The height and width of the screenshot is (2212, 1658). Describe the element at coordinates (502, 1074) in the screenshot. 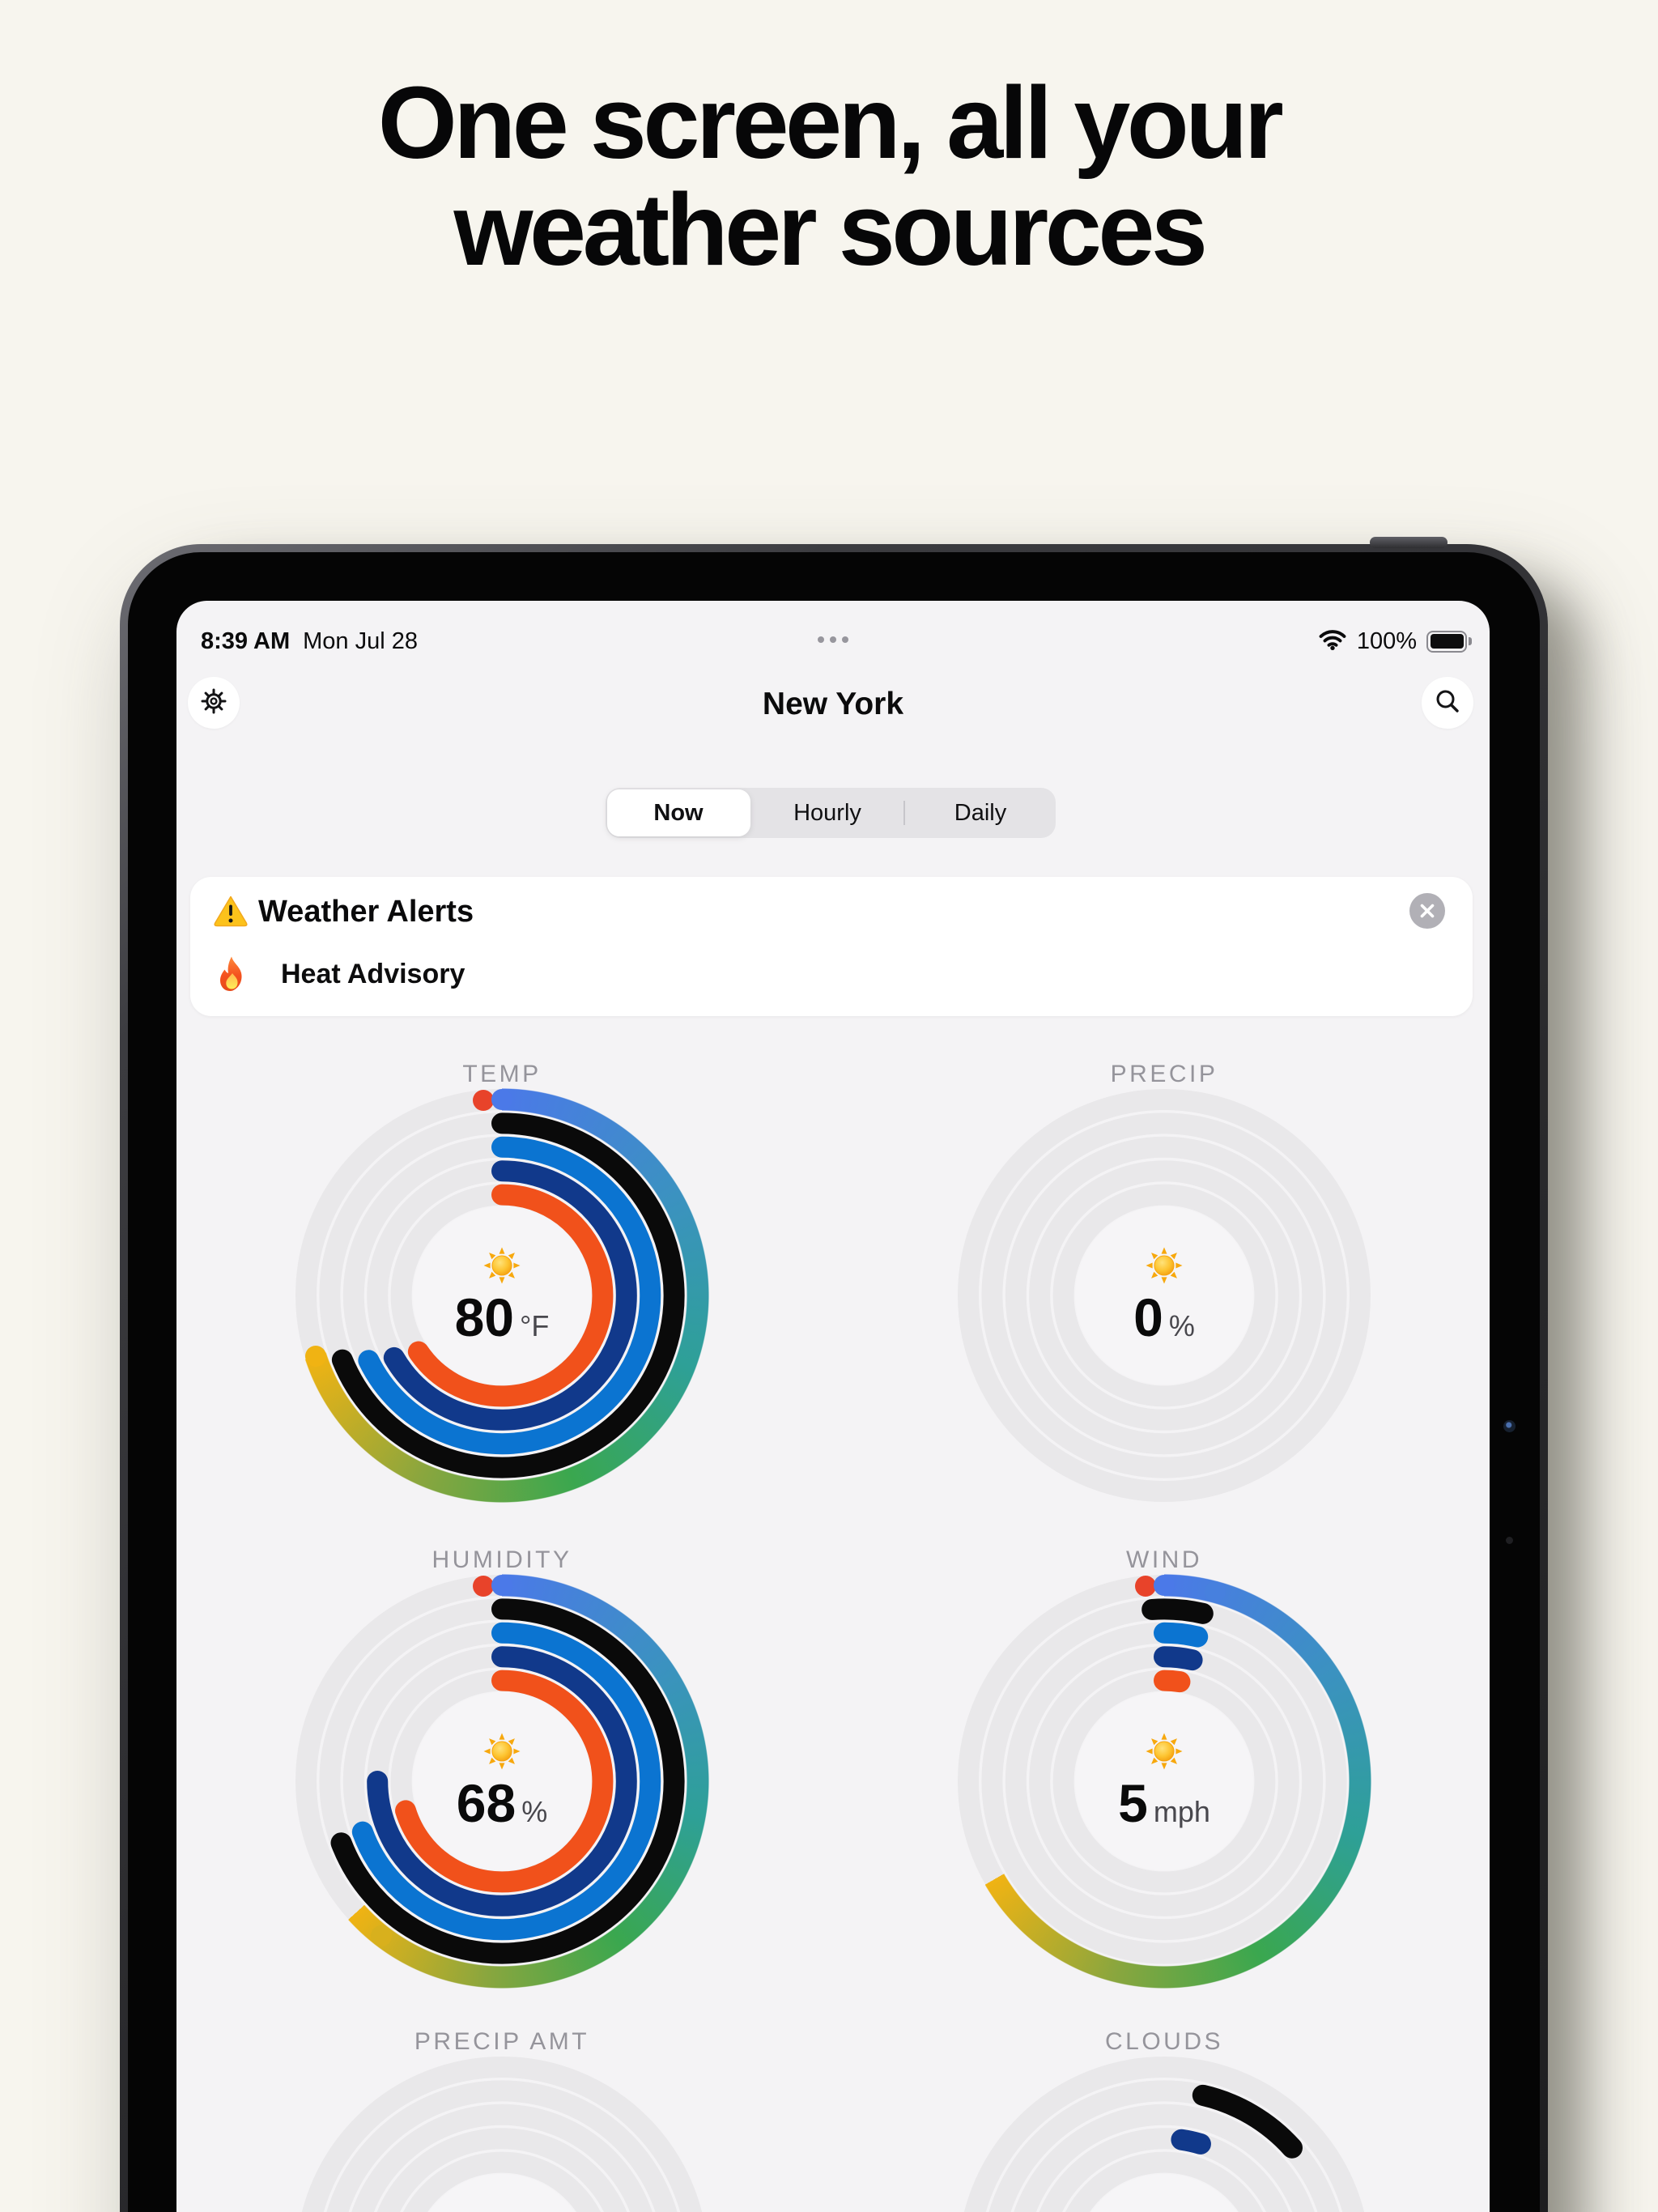

I see `gauge-label: TEMP` at that location.